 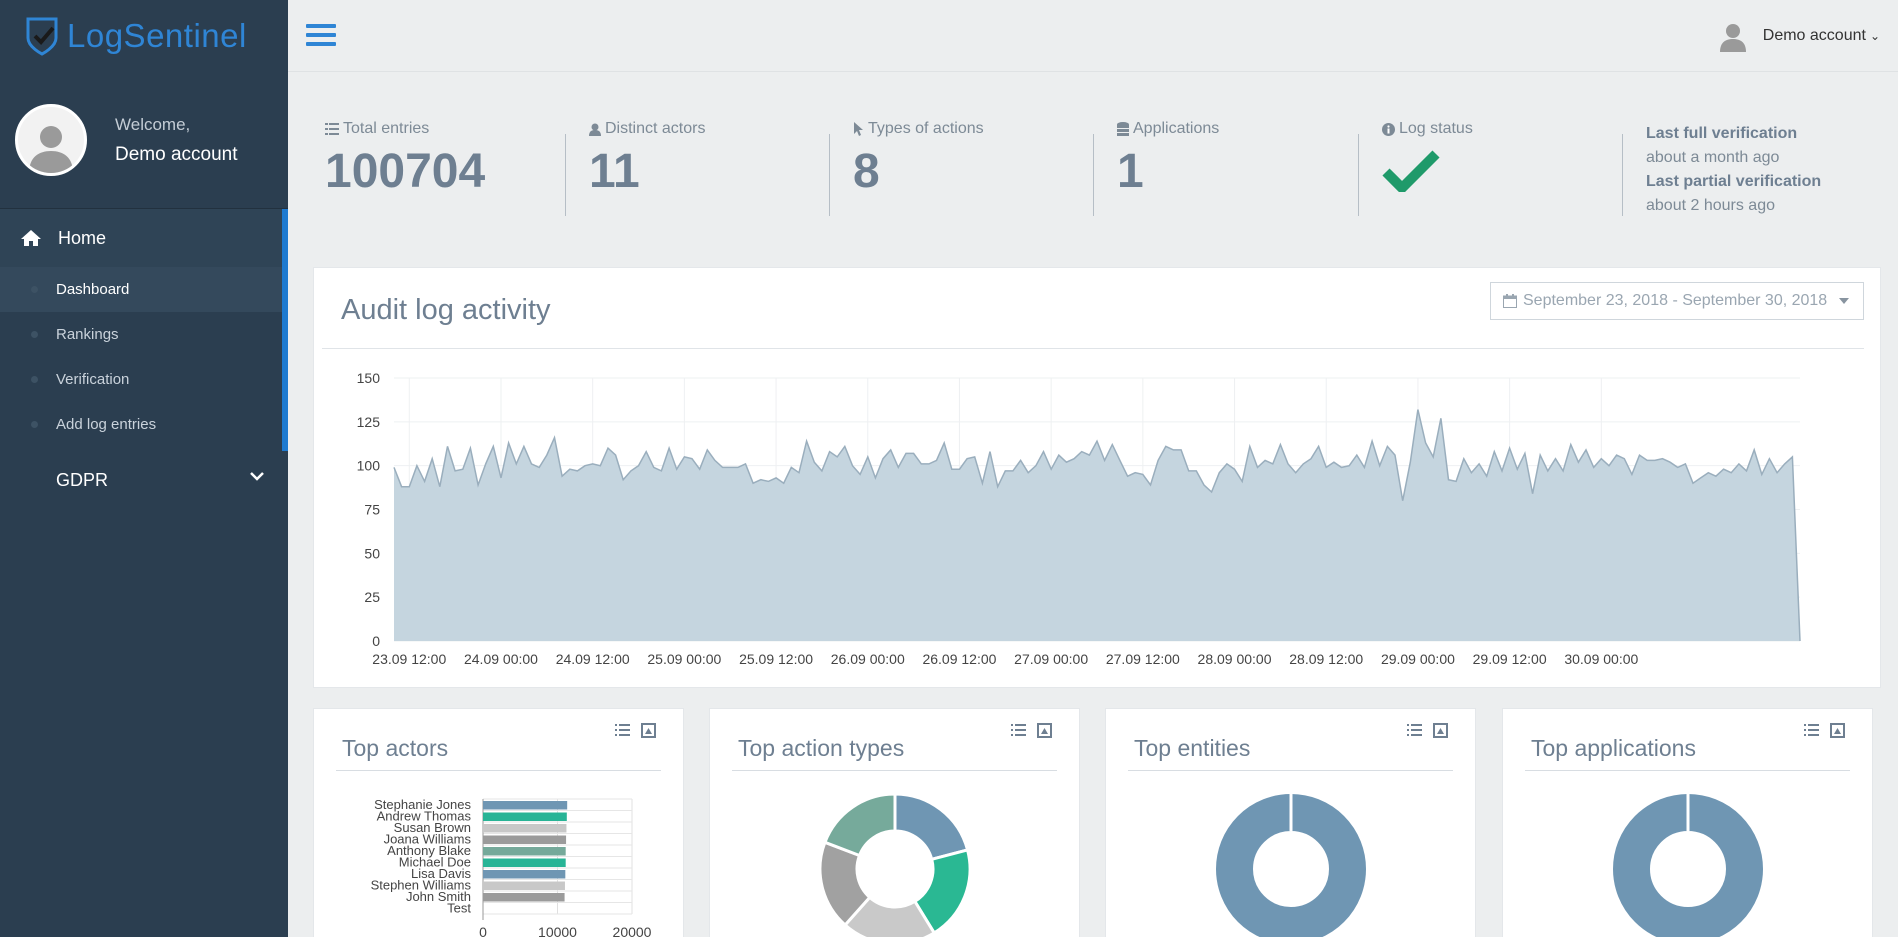 I want to click on x-tick-label: 27.09 12:00, so click(x=1143, y=659).